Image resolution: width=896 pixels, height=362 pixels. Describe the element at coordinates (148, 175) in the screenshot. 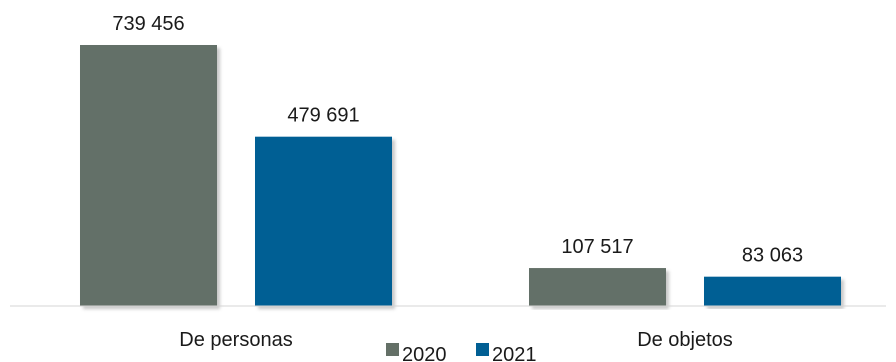

I see `bar-de-personas-2020` at that location.